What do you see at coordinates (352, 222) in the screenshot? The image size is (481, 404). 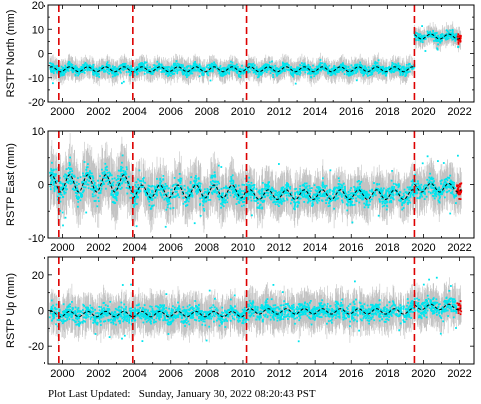 I see `outlier-point` at bounding box center [352, 222].